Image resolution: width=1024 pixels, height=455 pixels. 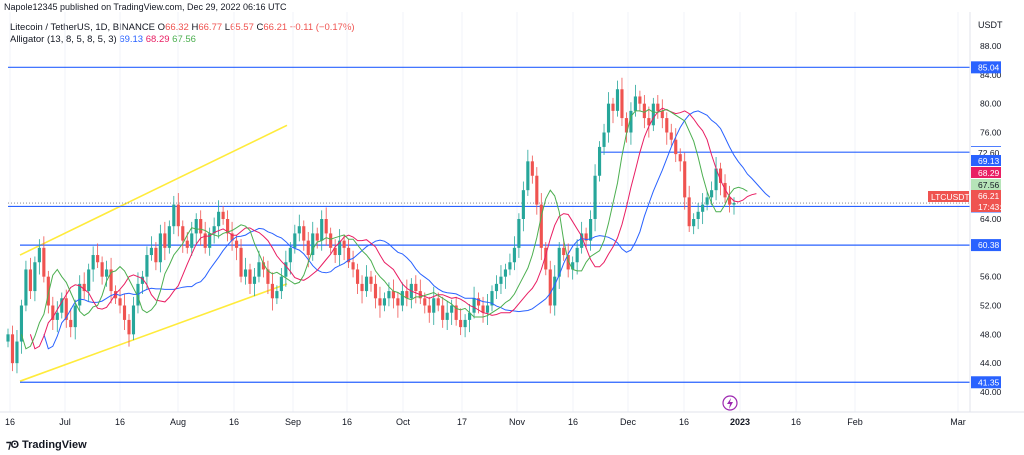 I want to click on y-tick-label: 84.00, so click(x=991, y=75).